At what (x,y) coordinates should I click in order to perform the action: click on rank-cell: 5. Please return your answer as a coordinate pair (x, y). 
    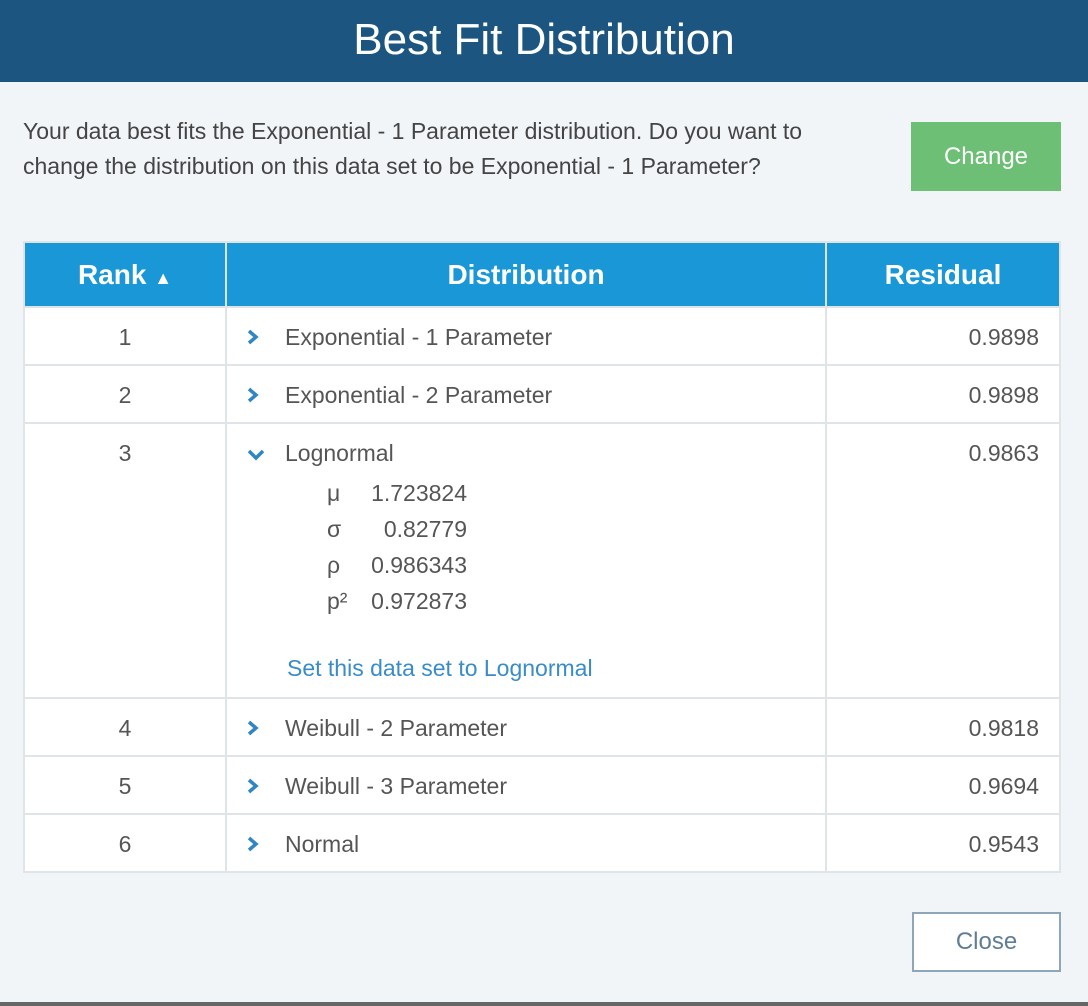
    Looking at the image, I should click on (125, 785).